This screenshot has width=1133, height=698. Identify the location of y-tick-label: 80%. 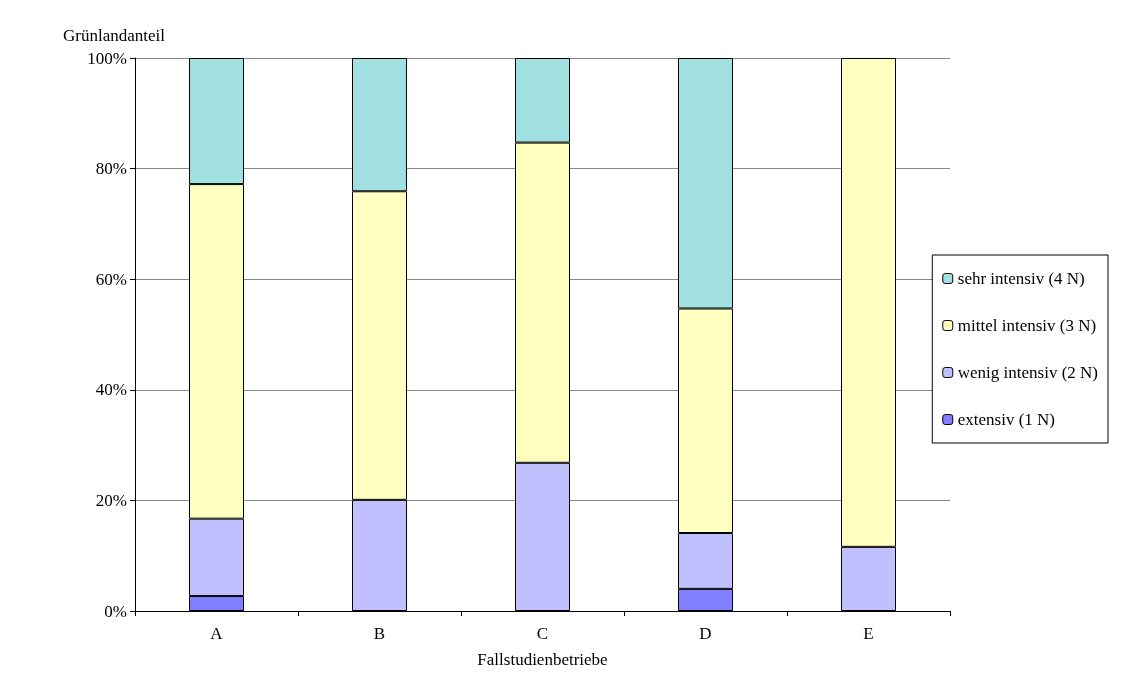
(111, 169).